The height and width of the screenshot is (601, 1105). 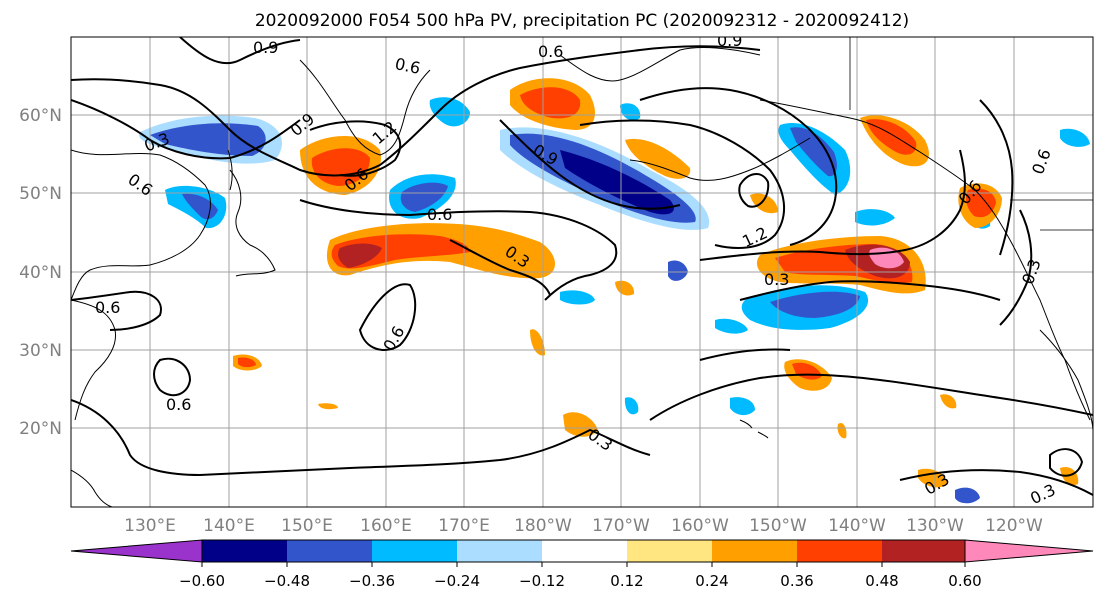 What do you see at coordinates (813, 152) in the screenshot?
I see `neg-blob-gulf-core` at bounding box center [813, 152].